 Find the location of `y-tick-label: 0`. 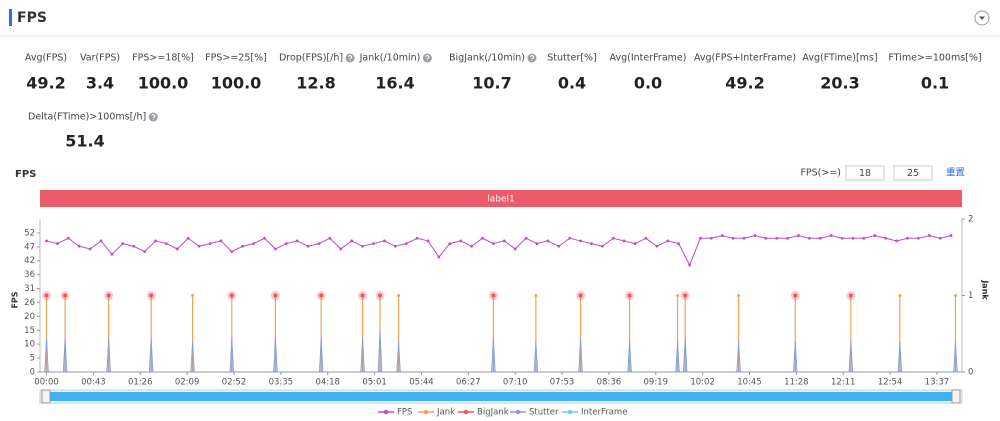

y-tick-label: 0 is located at coordinates (32, 373).